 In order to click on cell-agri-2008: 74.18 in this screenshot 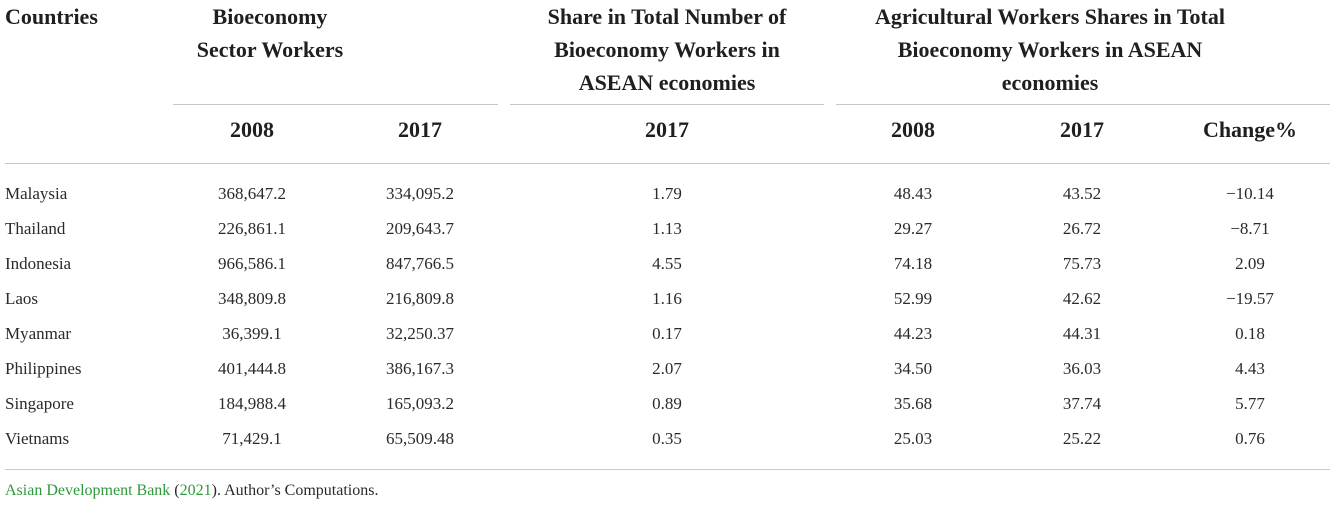, I will do `click(913, 263)`.